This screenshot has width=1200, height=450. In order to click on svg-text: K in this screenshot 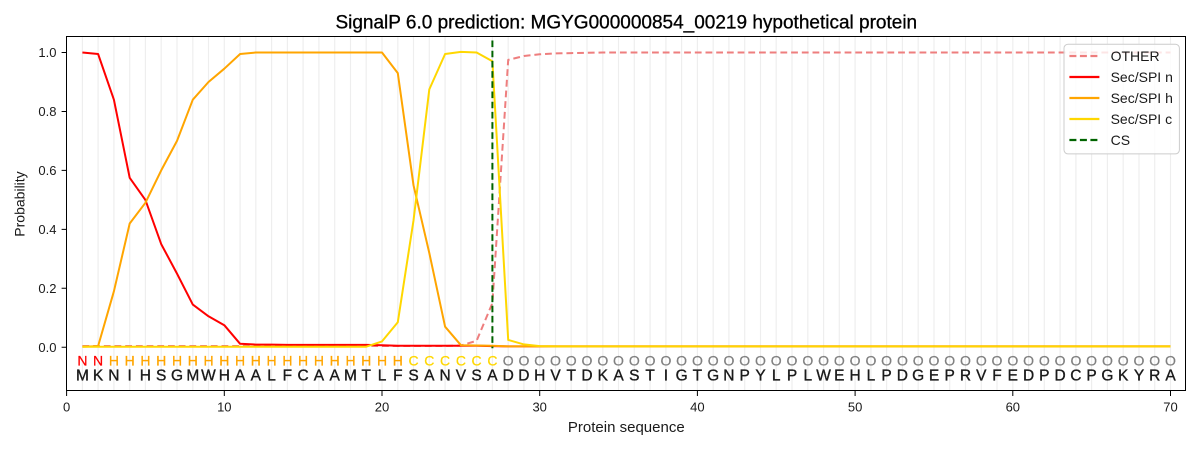, I will do `click(98, 376)`.